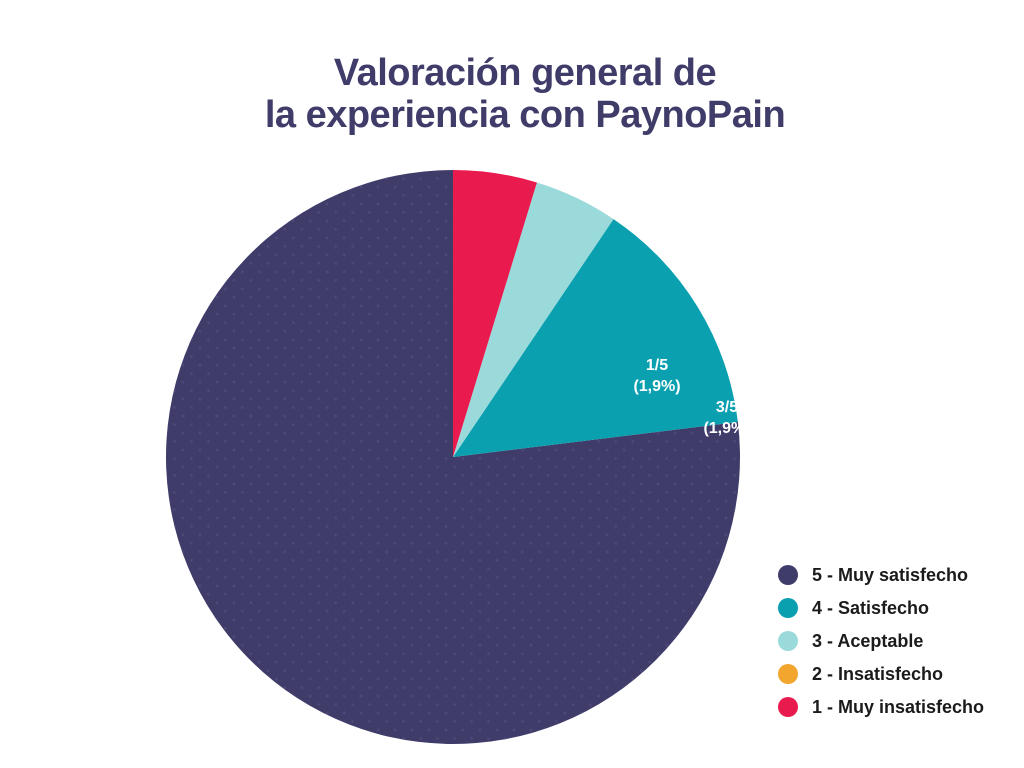 Image resolution: width=1024 pixels, height=768 pixels. I want to click on legend-label-5-muy-satisfecho: 5 - Muy satisfecho, so click(890, 574).